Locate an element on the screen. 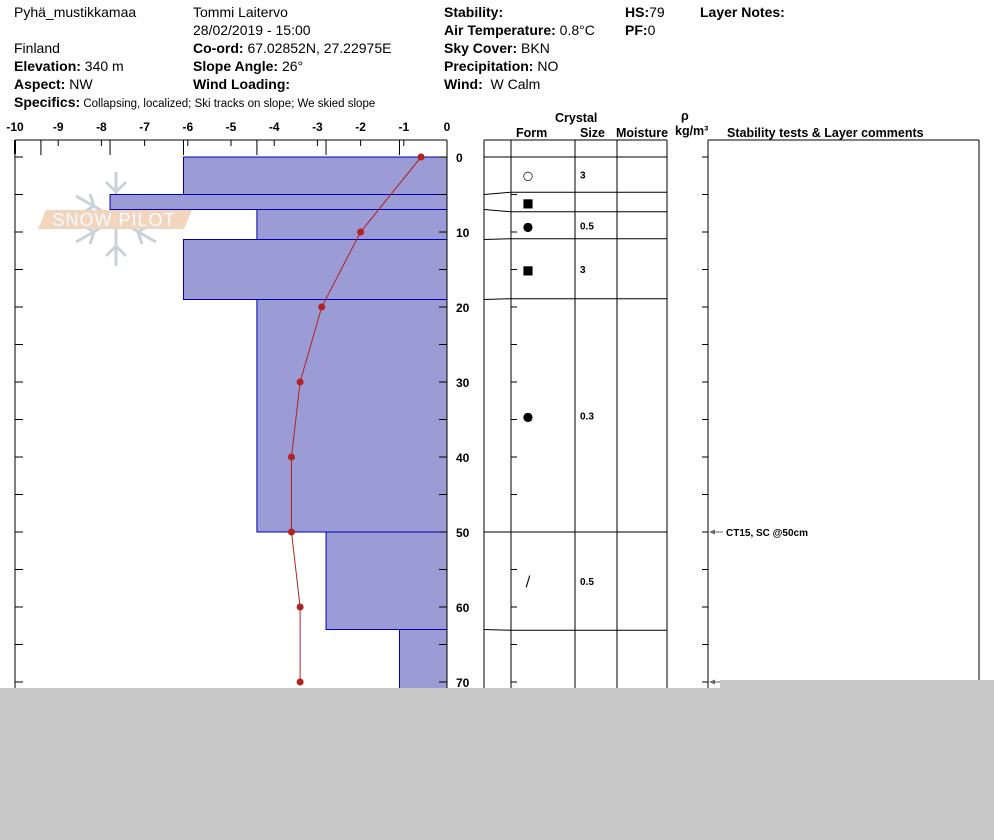  y-tick-label: 10 is located at coordinates (463, 233).